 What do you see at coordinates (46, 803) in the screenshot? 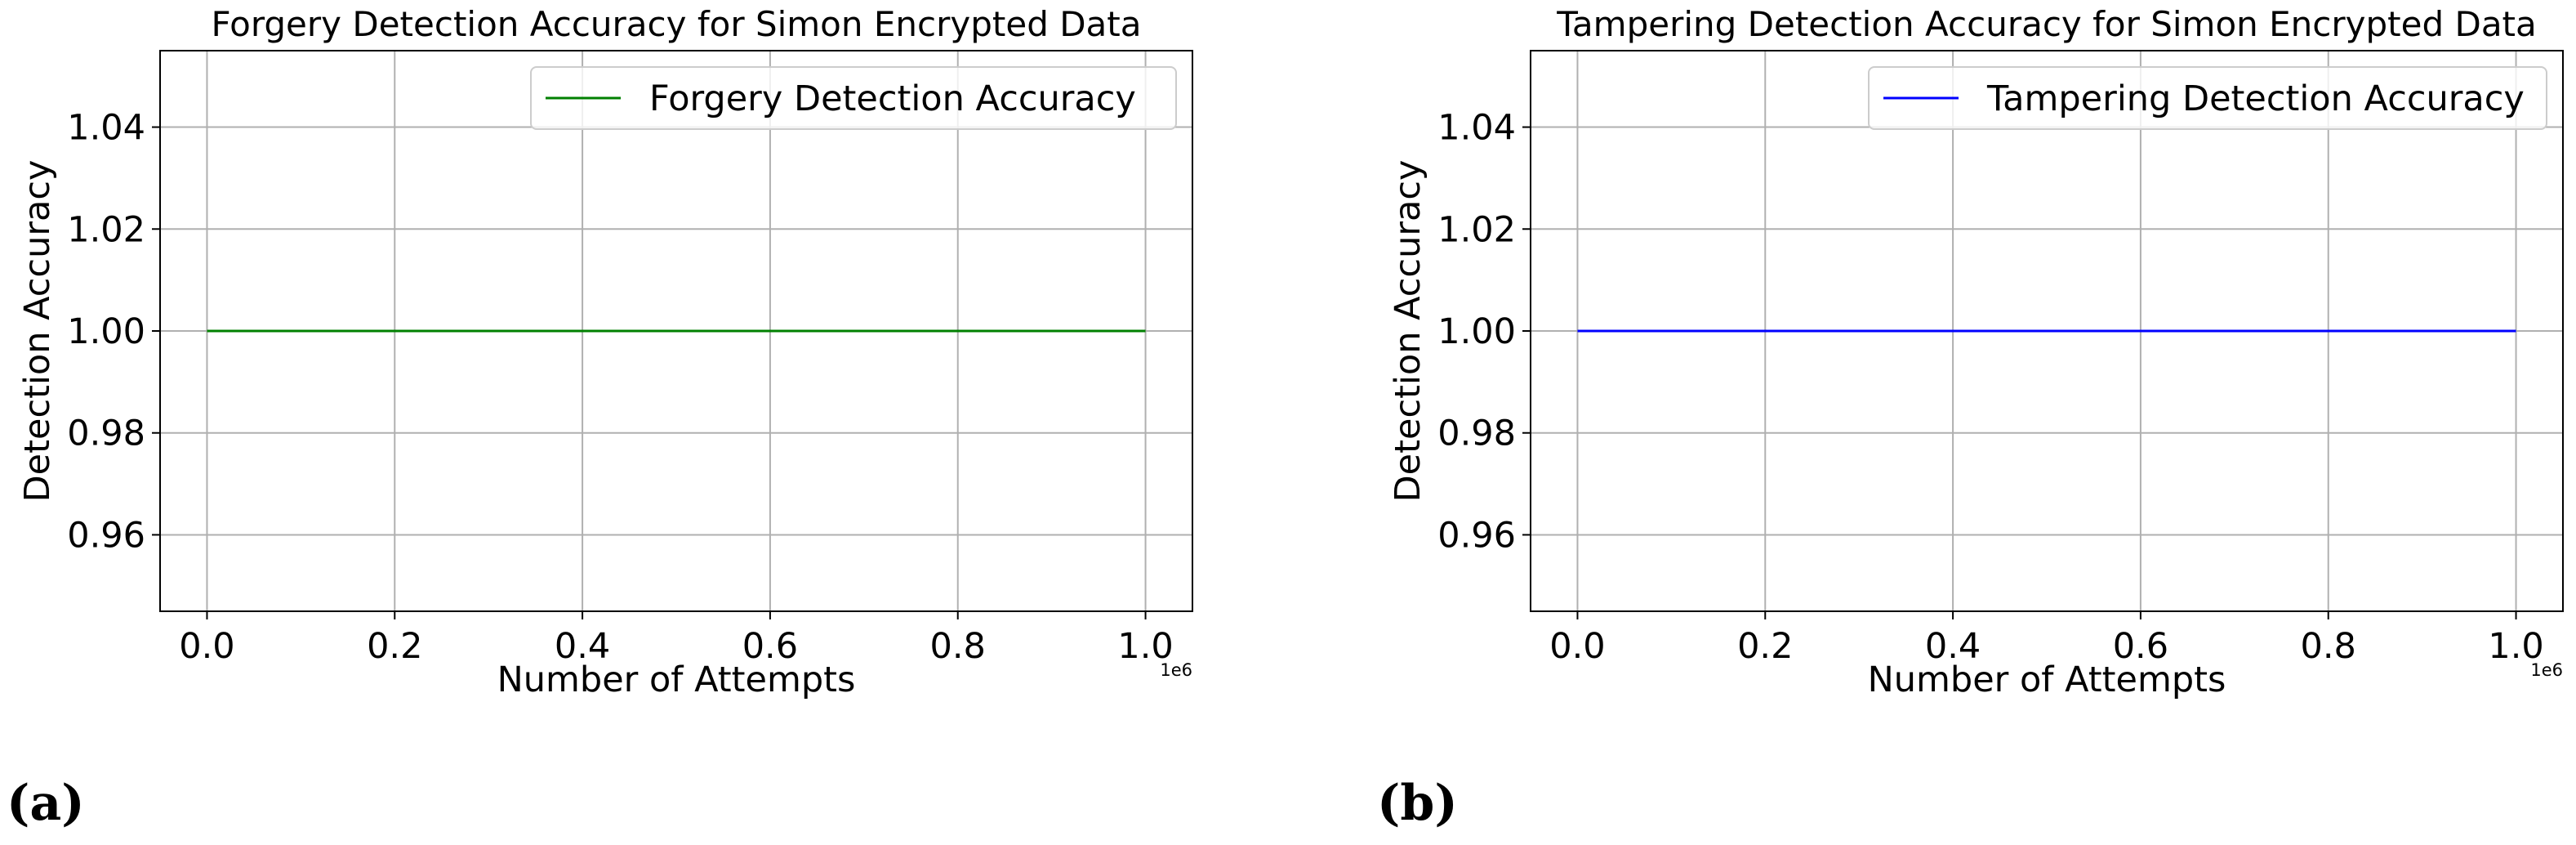
I see `panel-label-a: (a)` at bounding box center [46, 803].